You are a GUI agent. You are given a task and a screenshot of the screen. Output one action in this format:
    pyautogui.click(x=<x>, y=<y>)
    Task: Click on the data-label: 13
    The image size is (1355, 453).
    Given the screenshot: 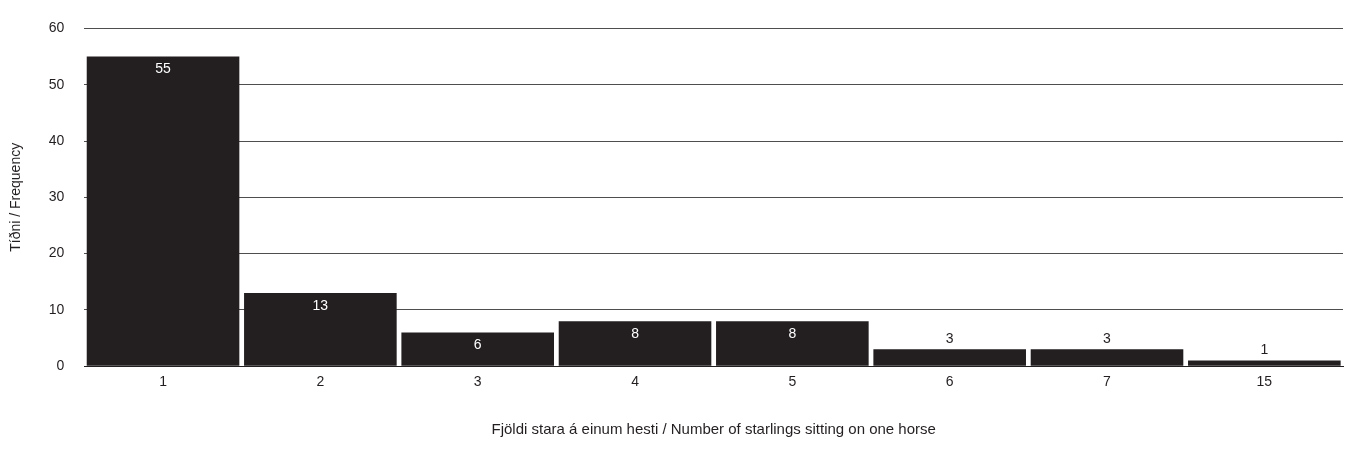 What is the action you would take?
    pyautogui.click(x=320, y=304)
    